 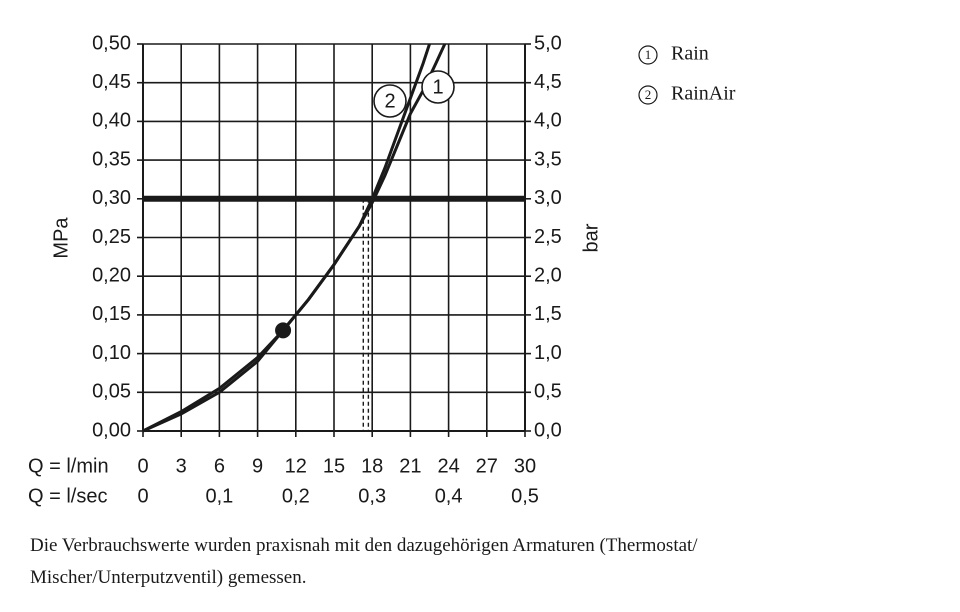 What do you see at coordinates (591, 237) in the screenshot?
I see `y2-axis-label: bar` at bounding box center [591, 237].